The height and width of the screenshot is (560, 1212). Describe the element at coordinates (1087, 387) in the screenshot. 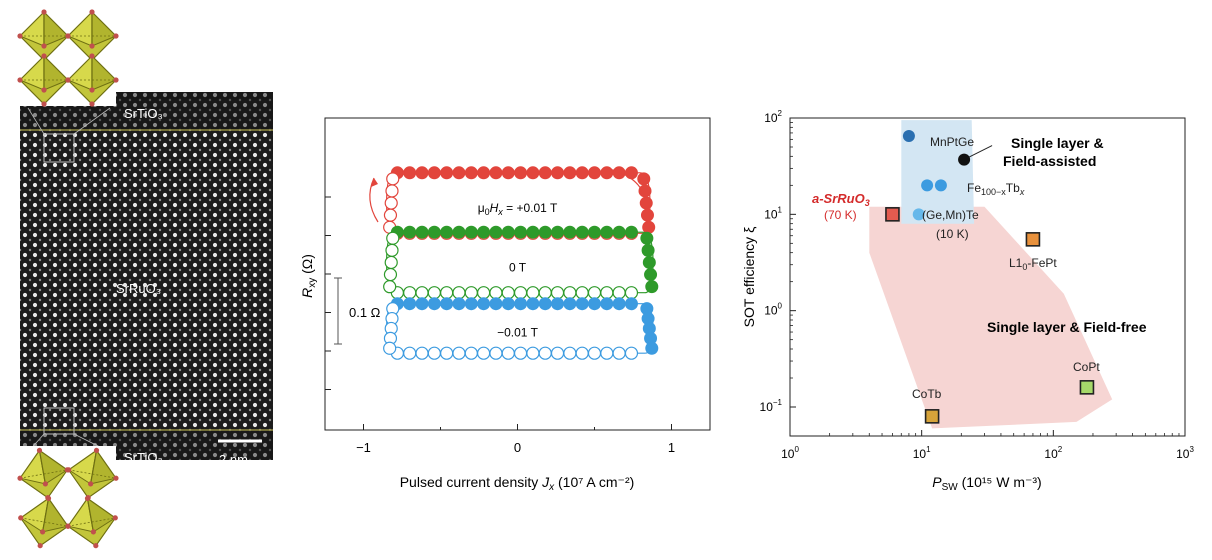

I see `sot-point-copt` at that location.